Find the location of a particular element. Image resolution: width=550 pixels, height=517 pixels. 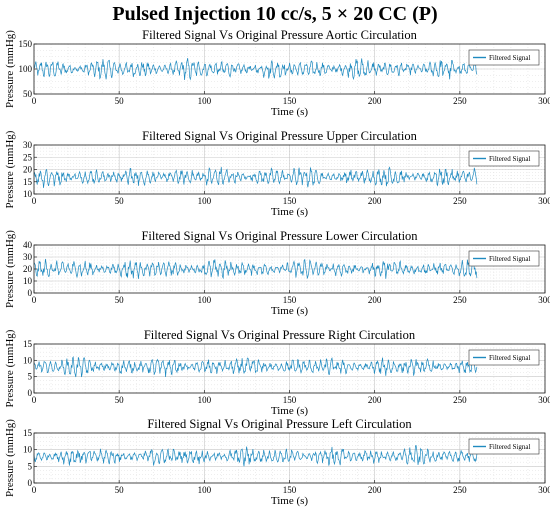

y-tick-label: 100 is located at coordinates (26, 69).